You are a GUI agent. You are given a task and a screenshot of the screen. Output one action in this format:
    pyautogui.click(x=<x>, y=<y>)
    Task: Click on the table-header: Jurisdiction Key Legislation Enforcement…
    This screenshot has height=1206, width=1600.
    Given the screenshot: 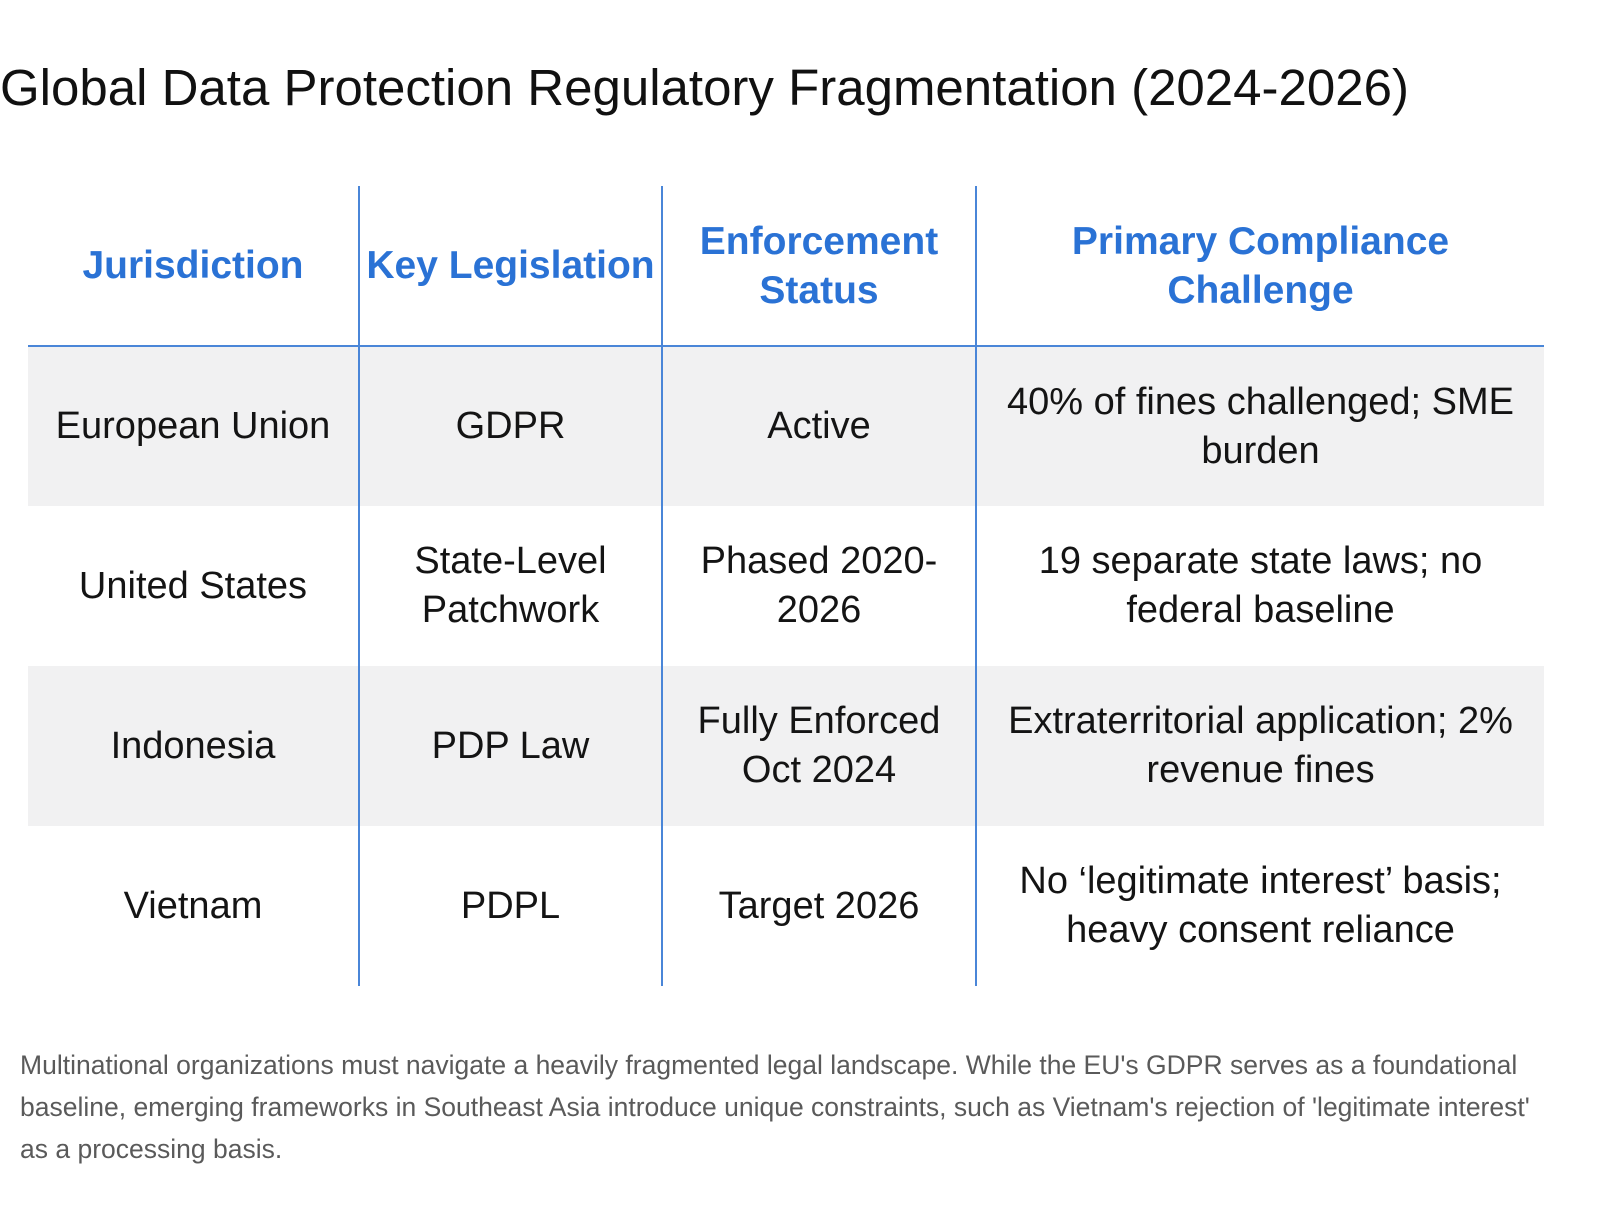 What is the action you would take?
    pyautogui.click(x=786, y=266)
    